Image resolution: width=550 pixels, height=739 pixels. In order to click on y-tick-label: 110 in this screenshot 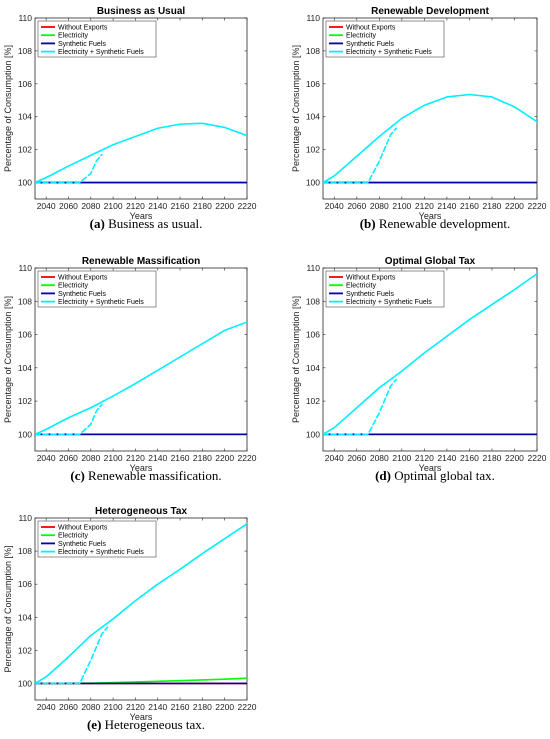, I will do `click(25, 268)`.